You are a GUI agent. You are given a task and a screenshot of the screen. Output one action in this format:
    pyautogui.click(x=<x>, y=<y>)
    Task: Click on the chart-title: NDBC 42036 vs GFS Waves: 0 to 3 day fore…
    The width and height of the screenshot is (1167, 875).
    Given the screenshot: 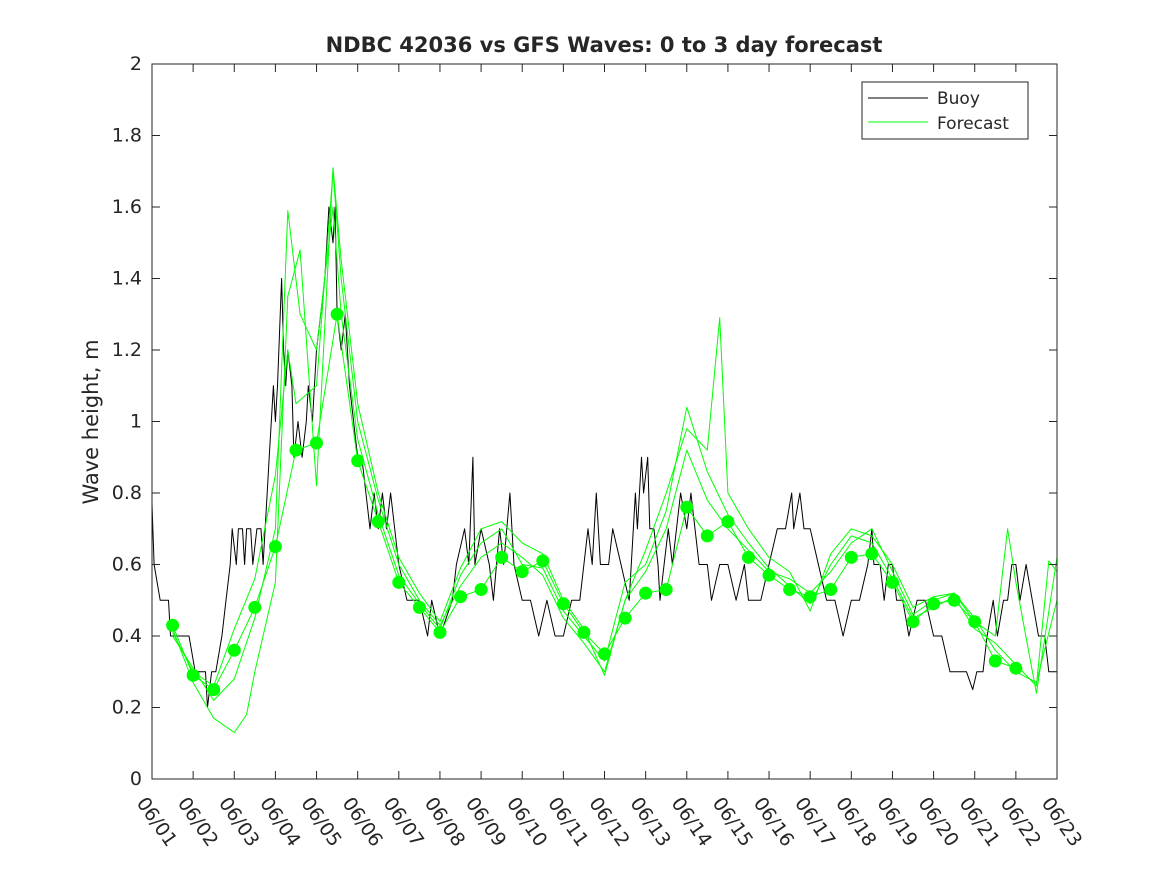 What is the action you would take?
    pyautogui.click(x=604, y=45)
    